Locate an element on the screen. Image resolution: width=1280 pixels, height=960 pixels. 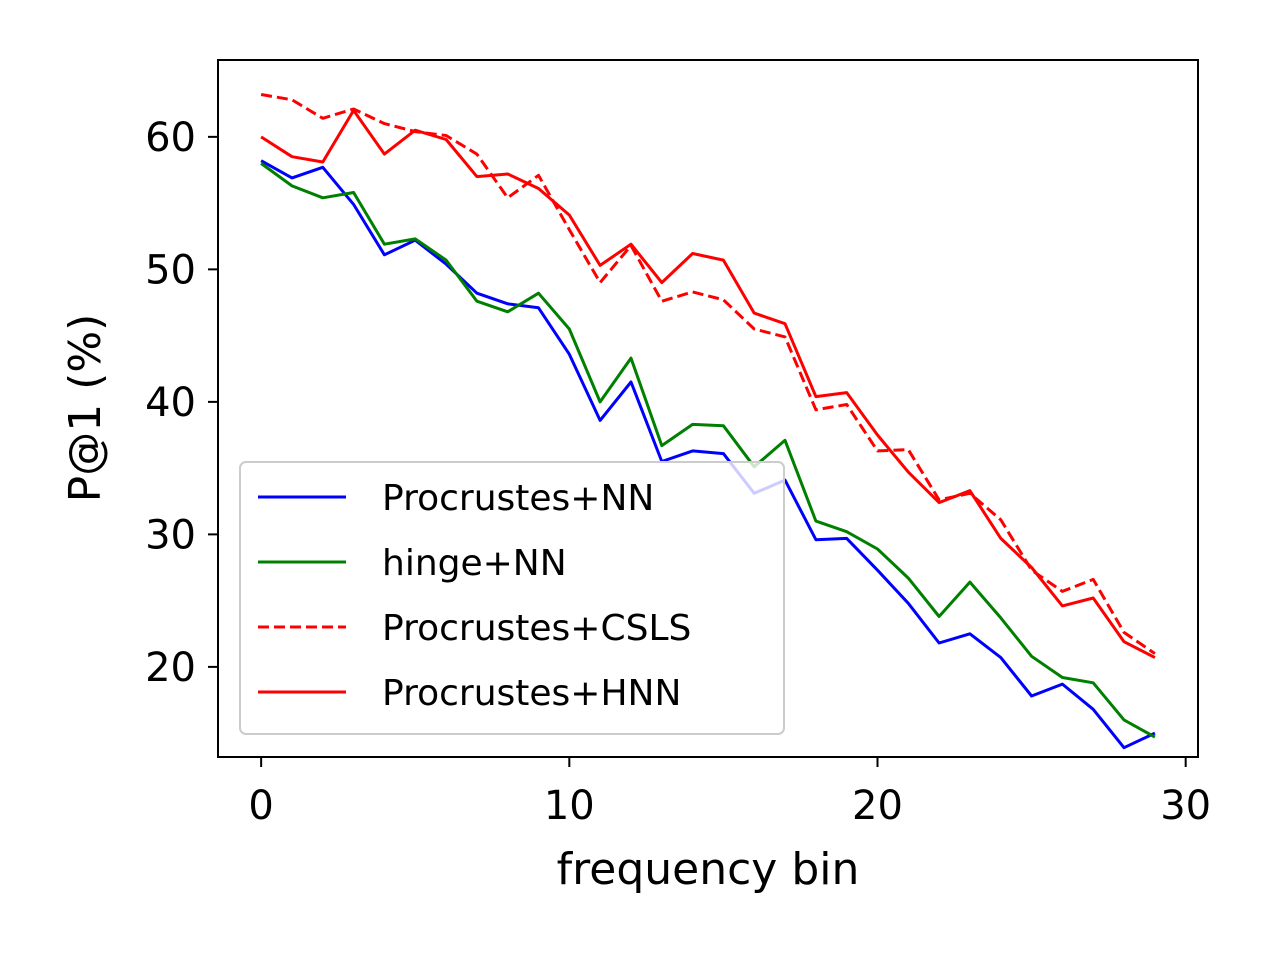
y-tick-label: 60 is located at coordinates (170, 138).